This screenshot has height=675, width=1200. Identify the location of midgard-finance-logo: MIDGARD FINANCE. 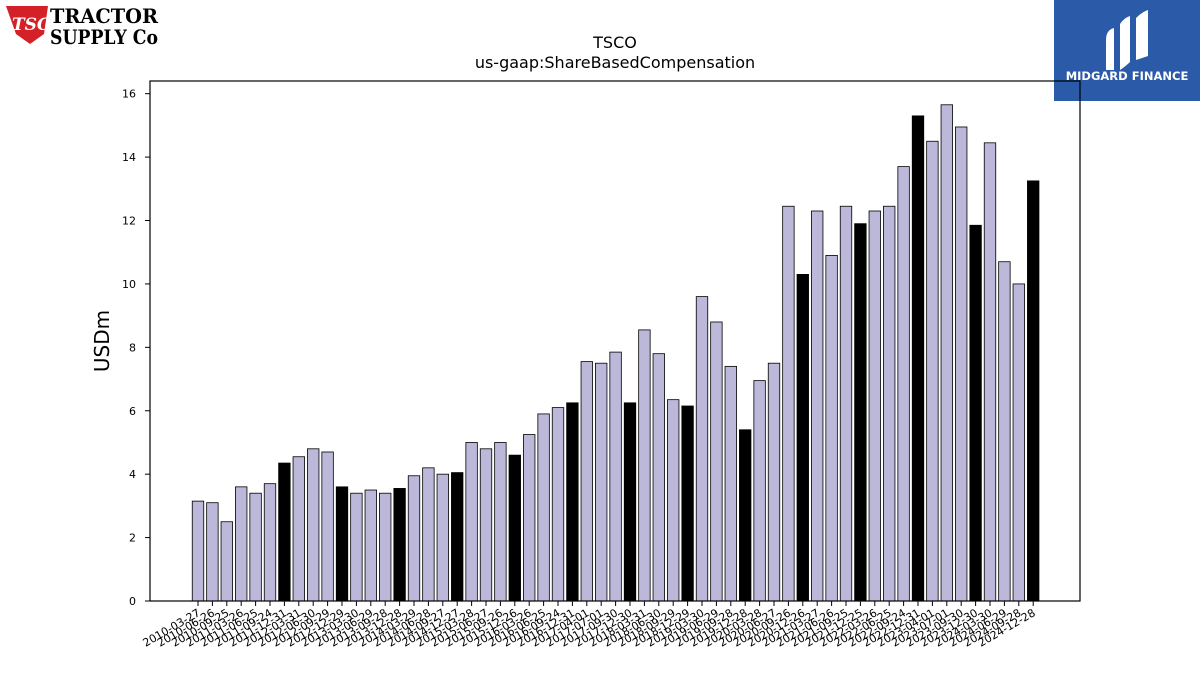
(1127, 50).